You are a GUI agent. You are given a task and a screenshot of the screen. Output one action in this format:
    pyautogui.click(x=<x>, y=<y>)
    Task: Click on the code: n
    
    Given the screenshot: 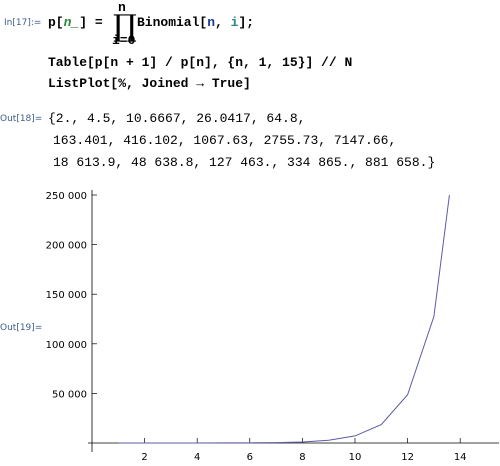 What is the action you would take?
    pyautogui.click(x=211, y=22)
    